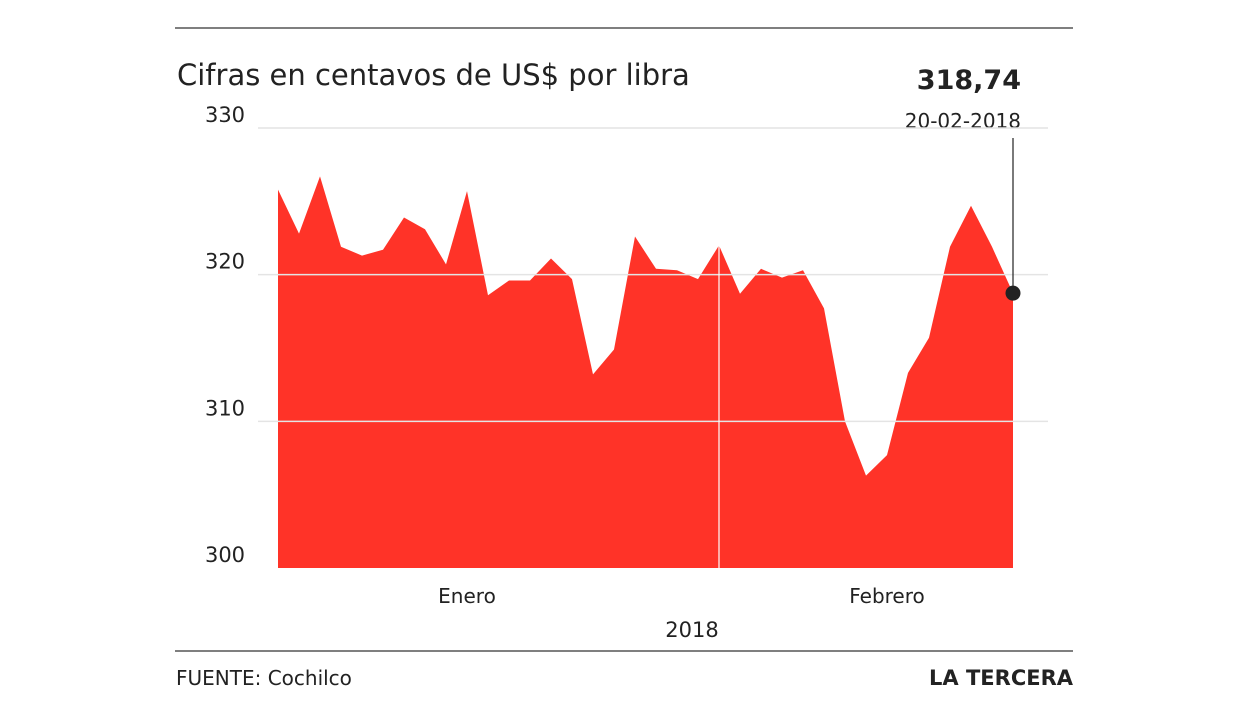 Image resolution: width=1240 pixels, height=724 pixels. Describe the element at coordinates (225, 262) in the screenshot. I see `y-tick-label: 320` at that location.